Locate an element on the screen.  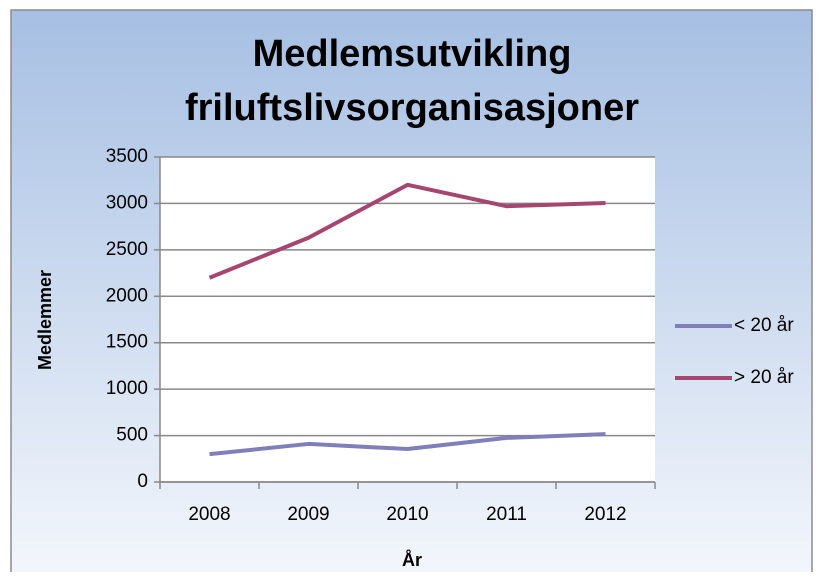
chart-title: friluftslivsorganisasjoner is located at coordinates (412, 108).